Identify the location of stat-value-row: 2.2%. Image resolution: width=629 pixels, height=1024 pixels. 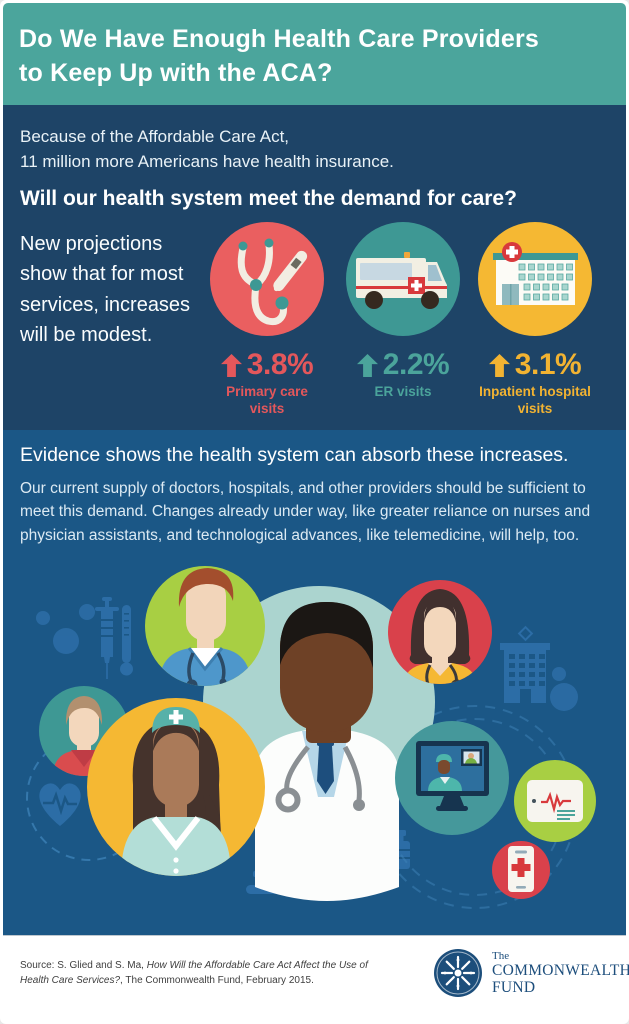
(403, 365).